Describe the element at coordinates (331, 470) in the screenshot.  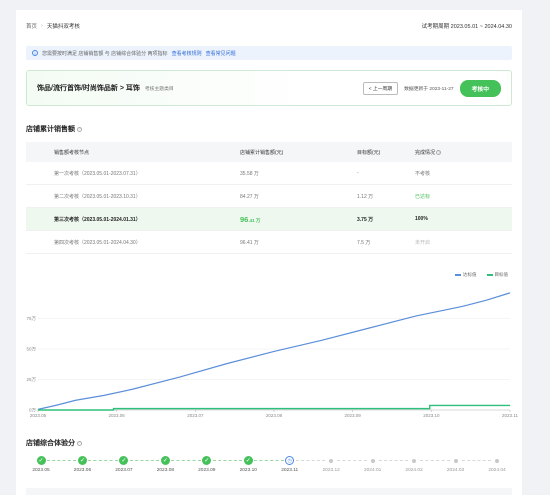
I see `timeline-month-label: 2023.12` at that location.